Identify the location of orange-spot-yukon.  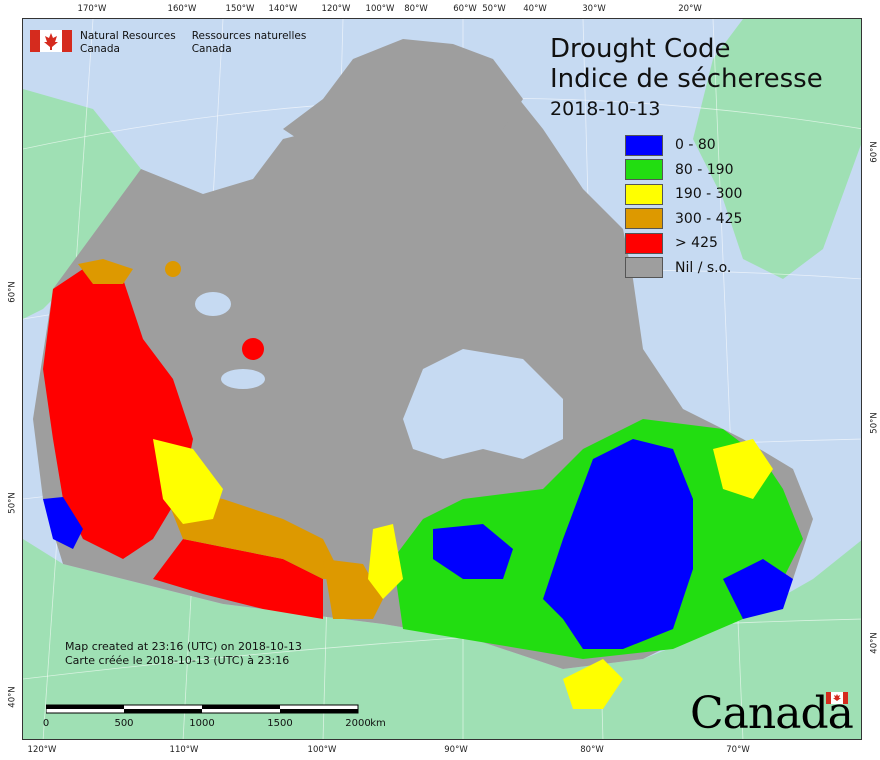
(173, 269).